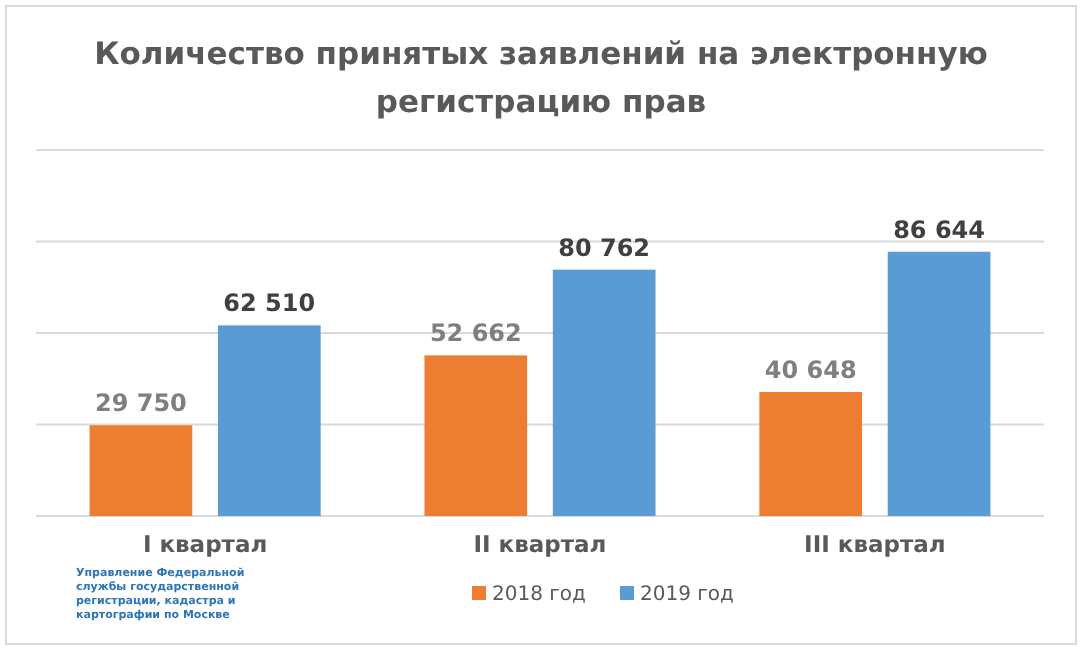  Describe the element at coordinates (541, 78) in the screenshot. I see `chart-title: Количество принятых заявлений на электронную регистрацию прав` at that location.